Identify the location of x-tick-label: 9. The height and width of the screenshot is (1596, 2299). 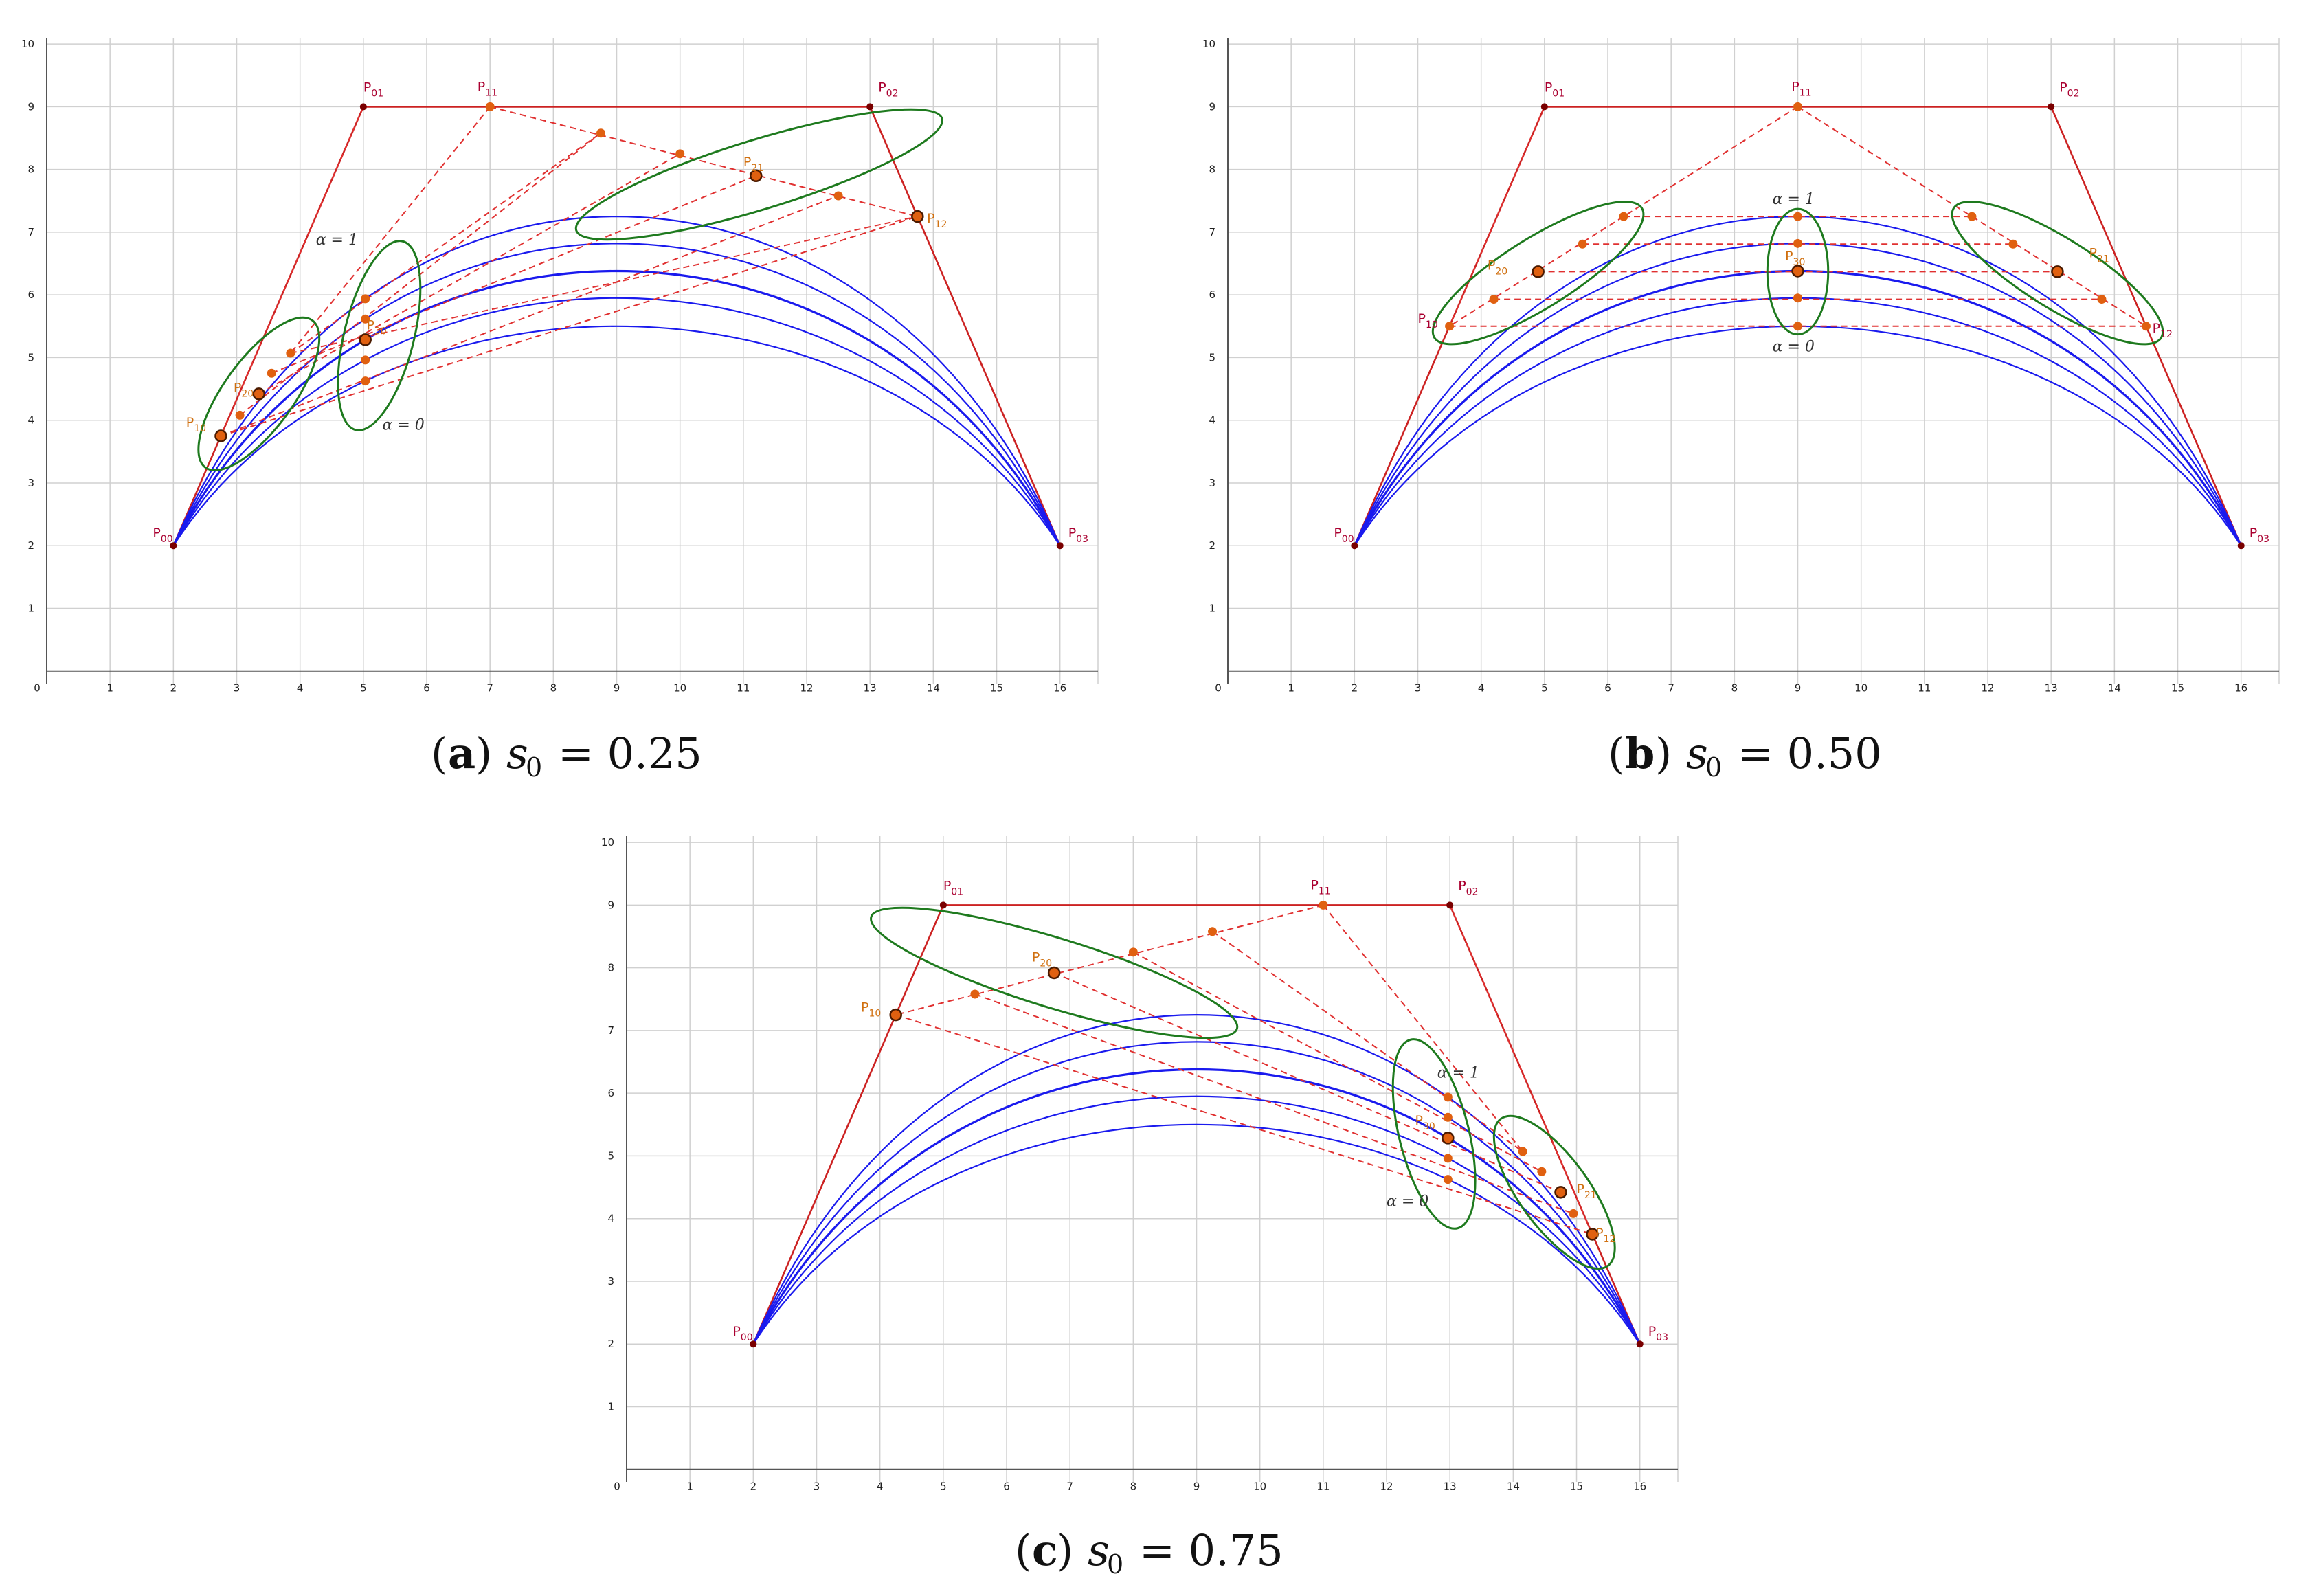
(1798, 688).